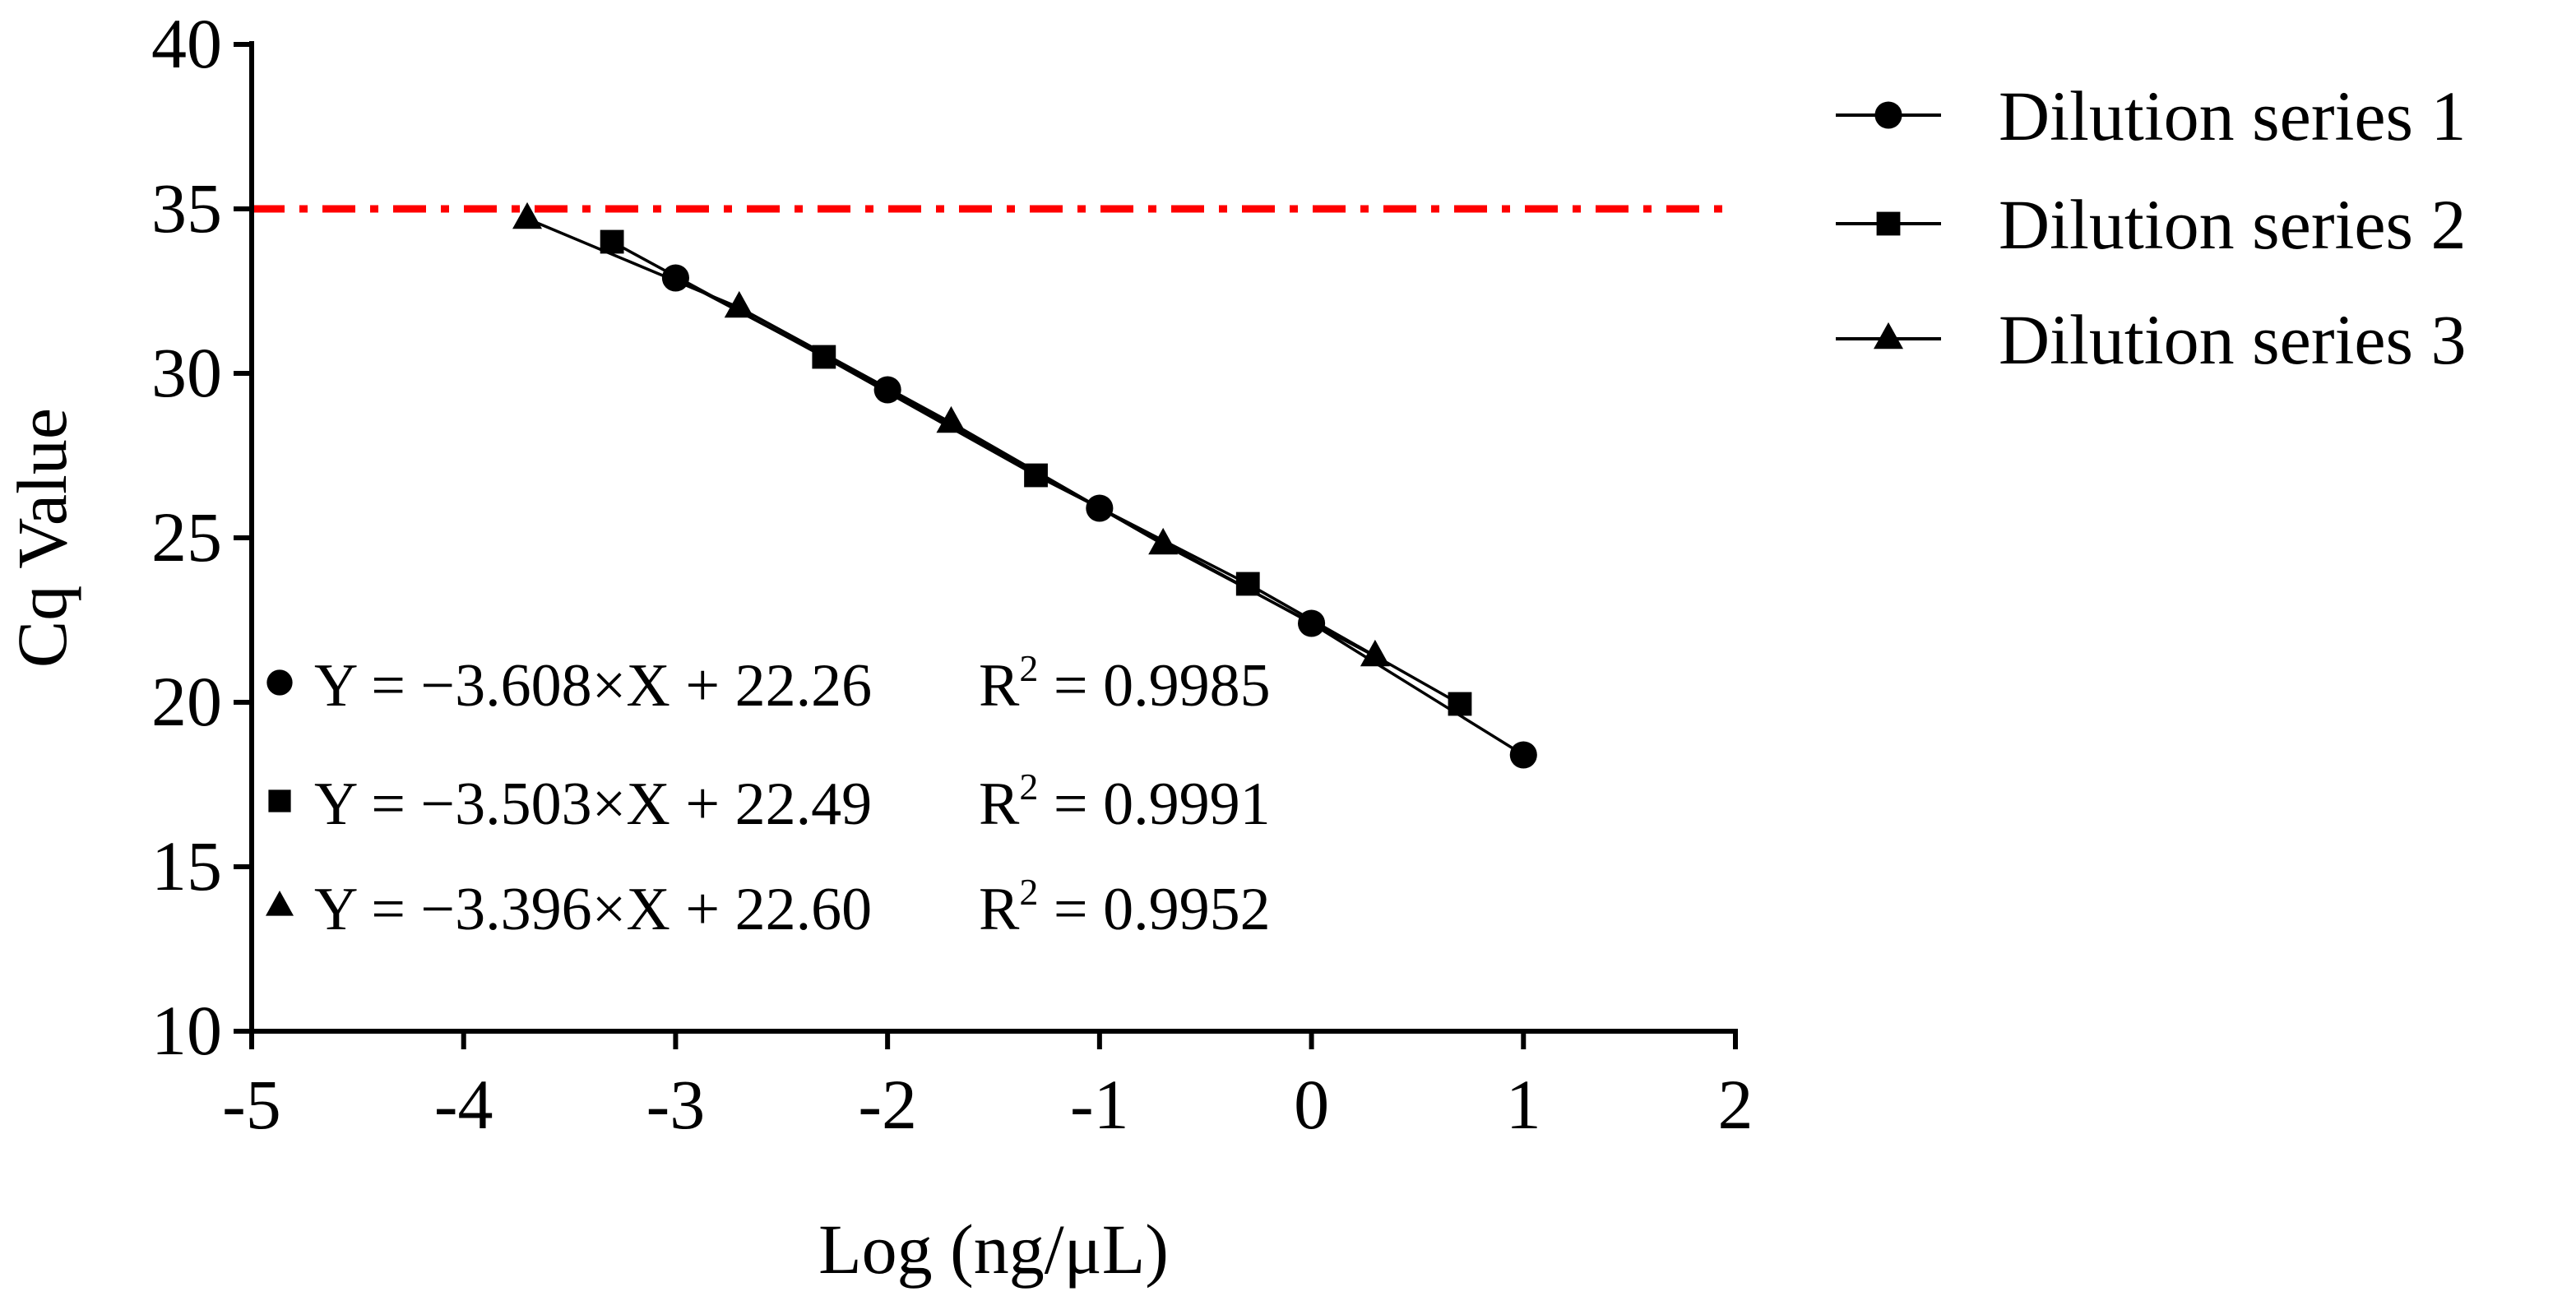  I want to click on equation-1-text: Y = −3.608×X + 22.26 R2 = 0.9985, so click(793, 683).